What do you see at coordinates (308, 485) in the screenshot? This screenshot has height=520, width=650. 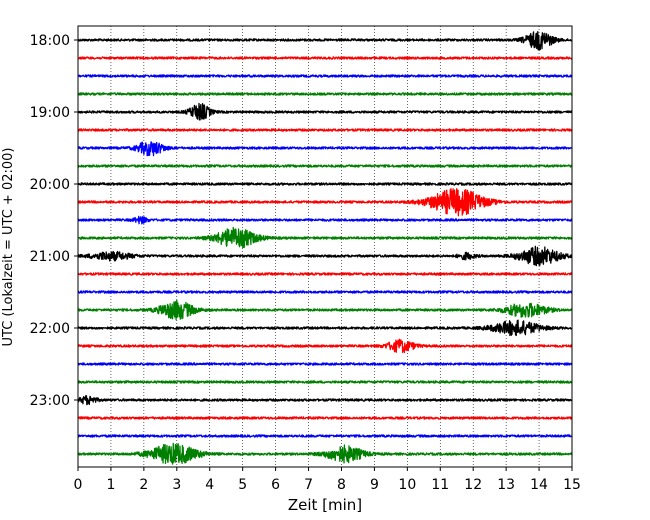 I see `x-tick-label-7: 7` at bounding box center [308, 485].